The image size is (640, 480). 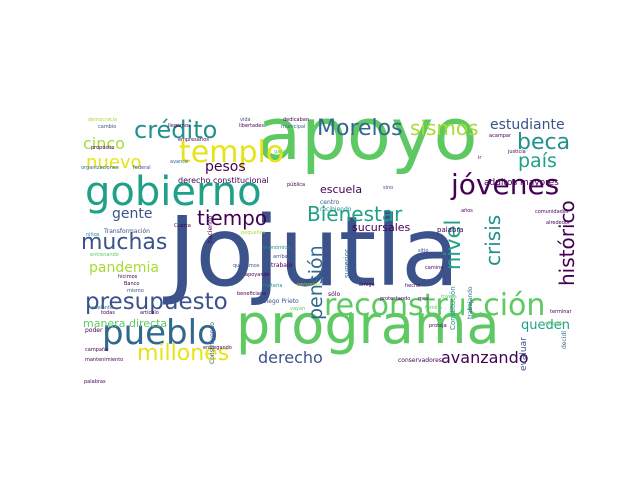 I want to click on word-vivienda: vivienda, so click(x=554, y=324).